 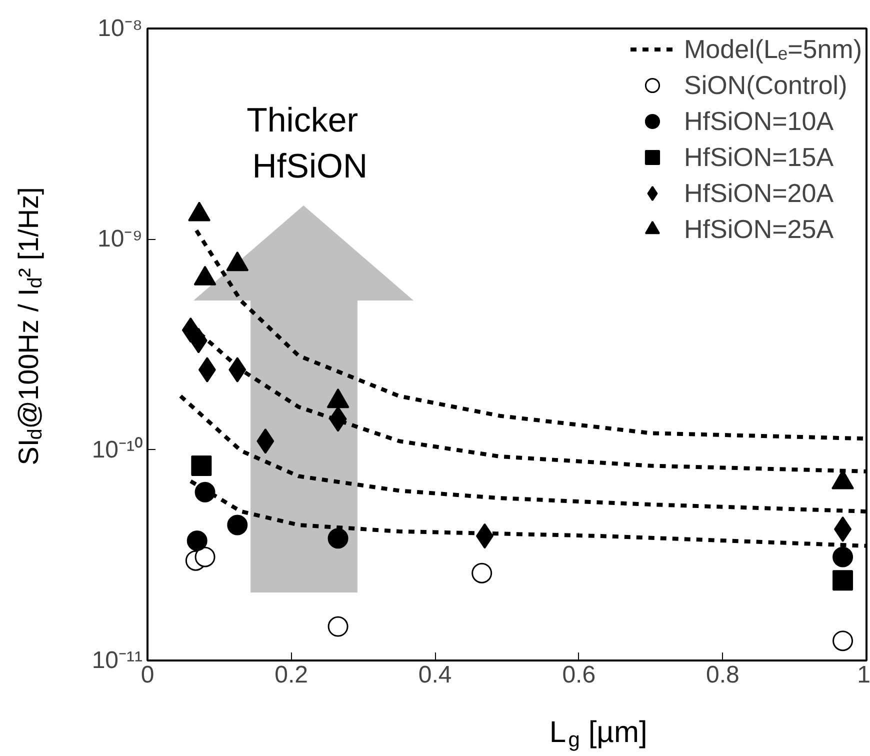 What do you see at coordinates (759, 193) in the screenshot?
I see `legend-label: HfSiON=20A` at bounding box center [759, 193].